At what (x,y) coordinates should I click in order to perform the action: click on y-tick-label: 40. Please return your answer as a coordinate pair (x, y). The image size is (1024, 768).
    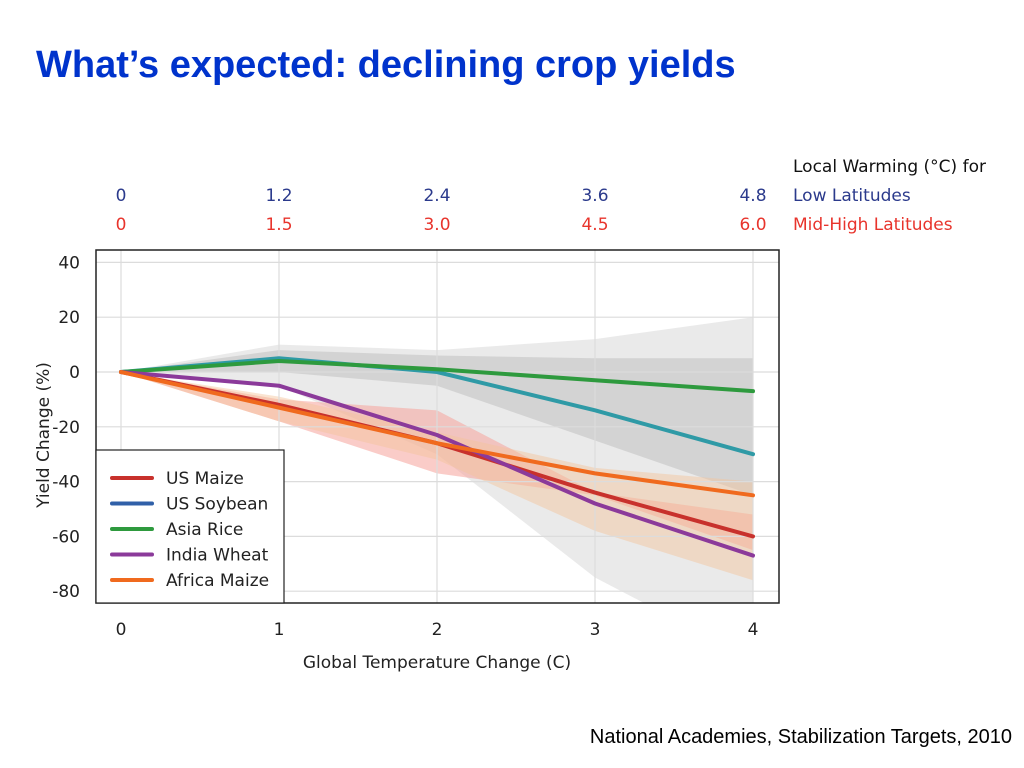
    Looking at the image, I should click on (69, 263).